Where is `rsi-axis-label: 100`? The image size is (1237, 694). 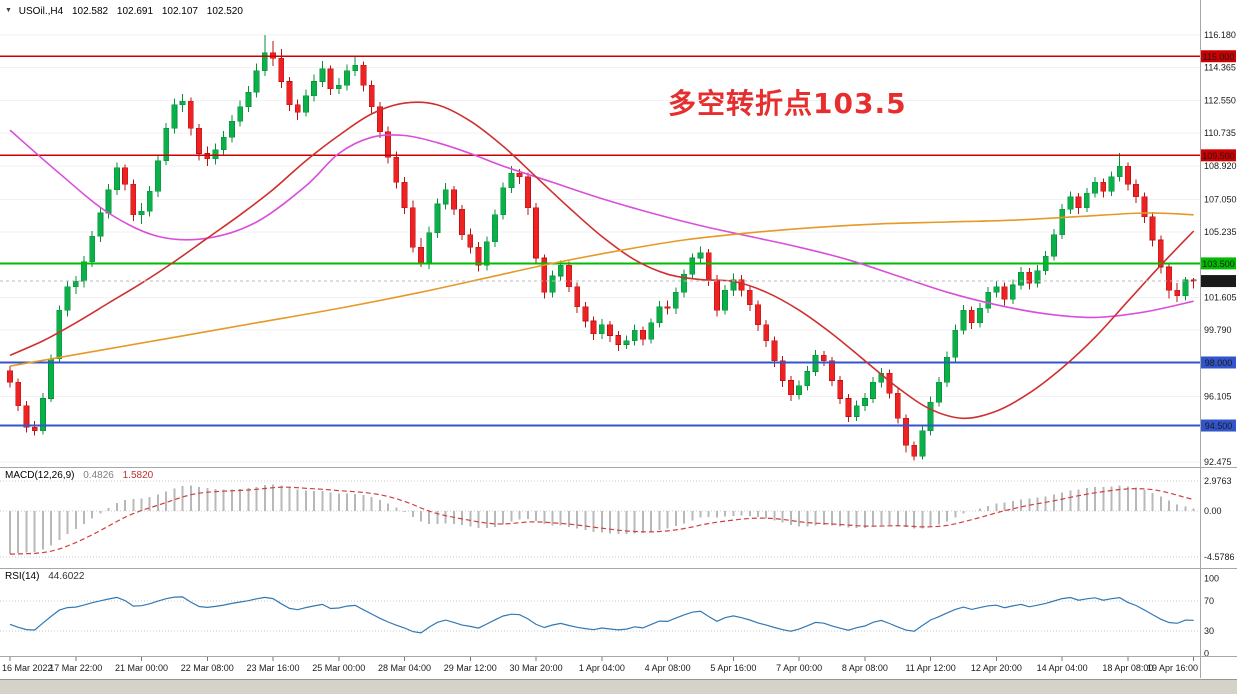 rsi-axis-label: 100 is located at coordinates (1211, 579).